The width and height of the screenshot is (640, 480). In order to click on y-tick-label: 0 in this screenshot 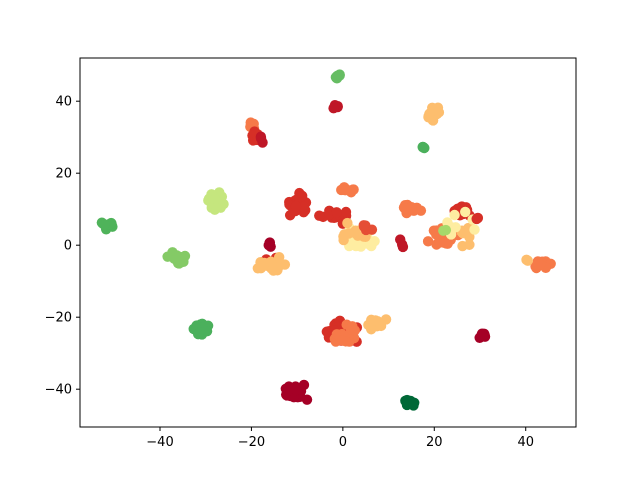, I will do `click(68, 246)`.